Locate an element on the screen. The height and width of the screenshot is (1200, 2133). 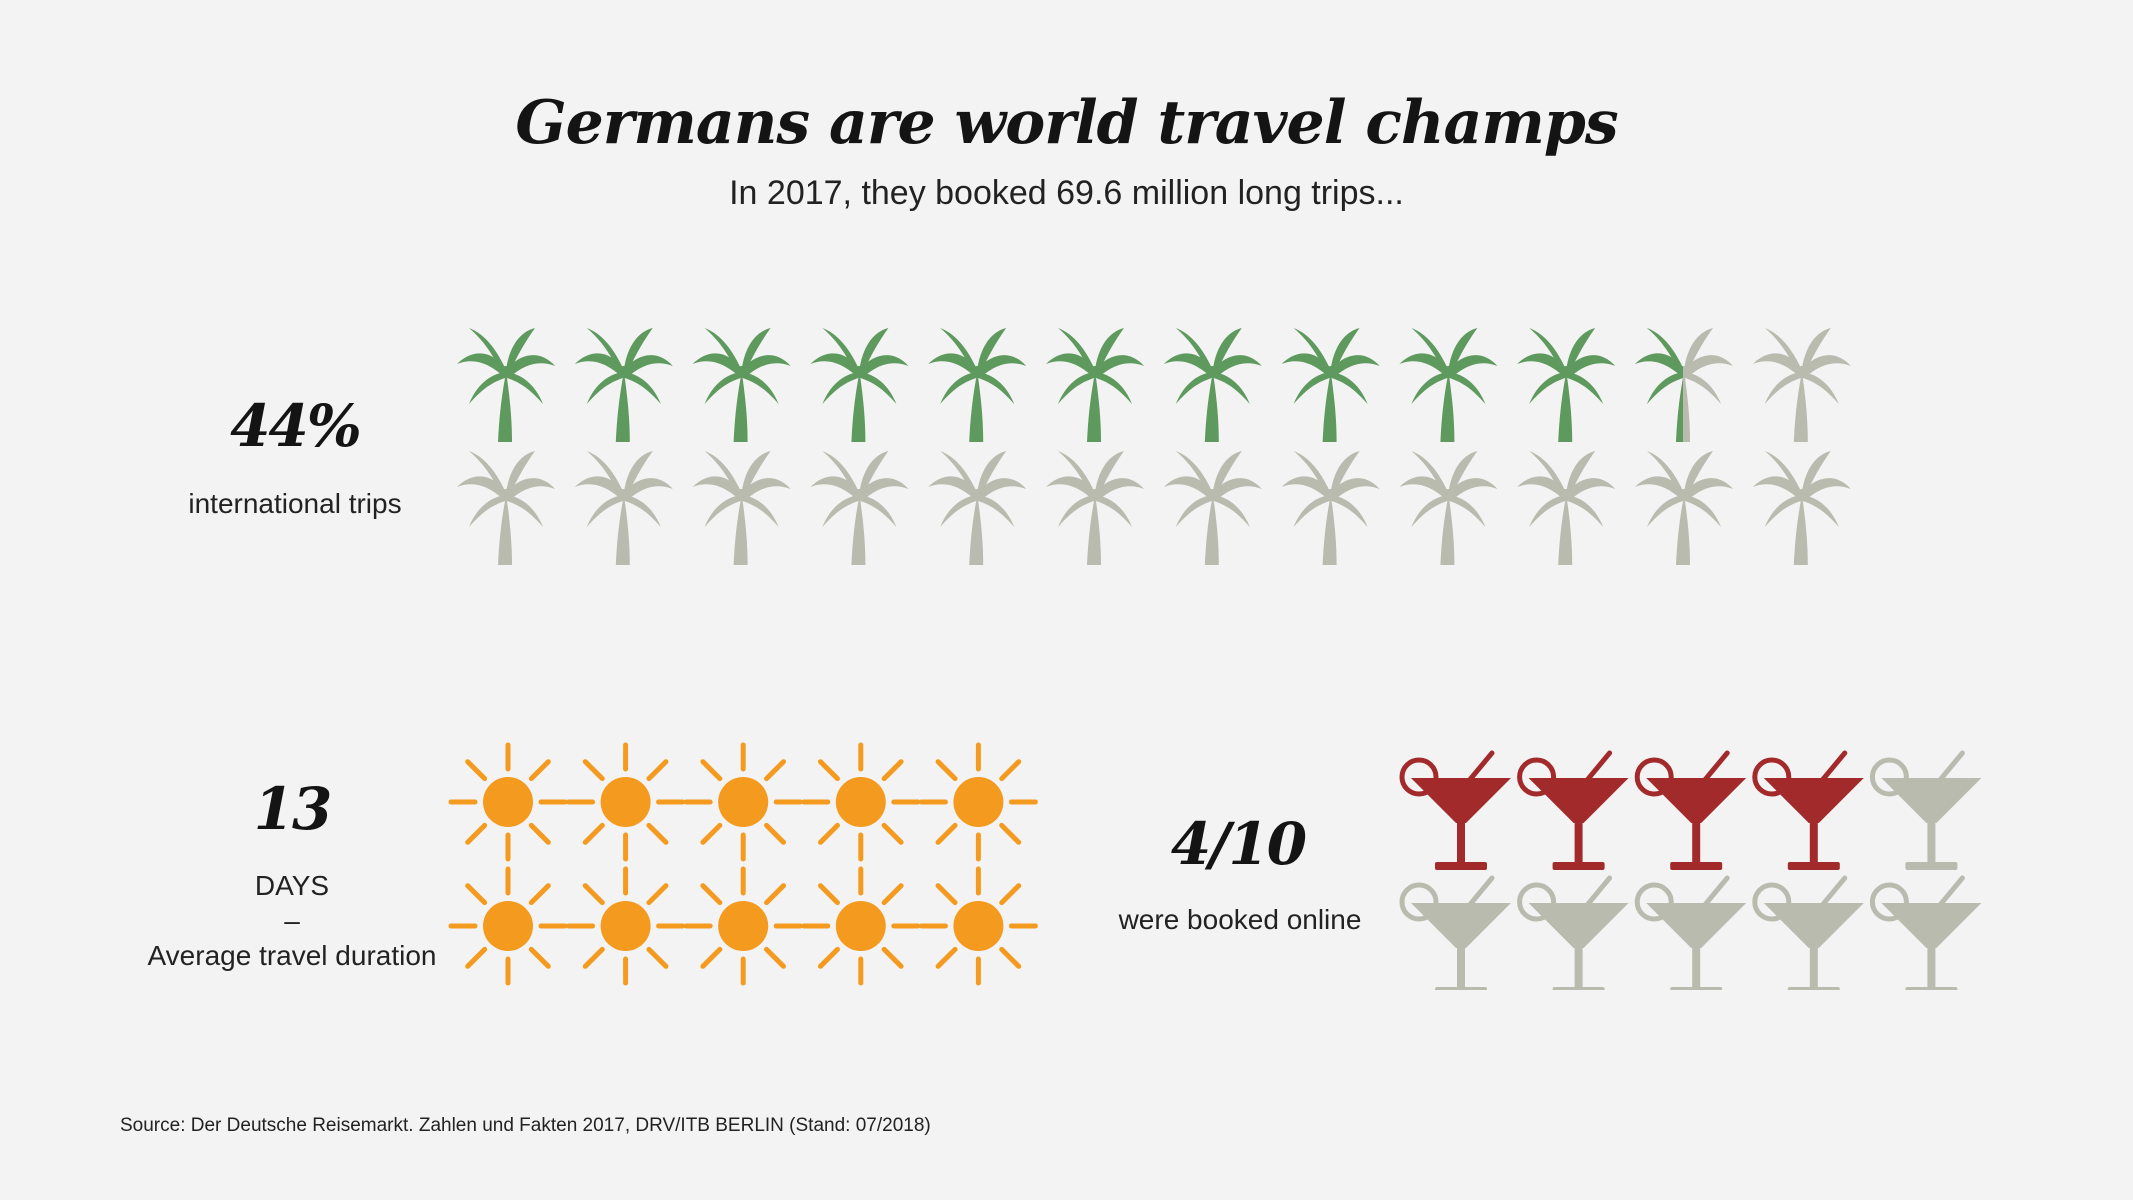
trips-percent-label: international trips is located at coordinates (295, 503).